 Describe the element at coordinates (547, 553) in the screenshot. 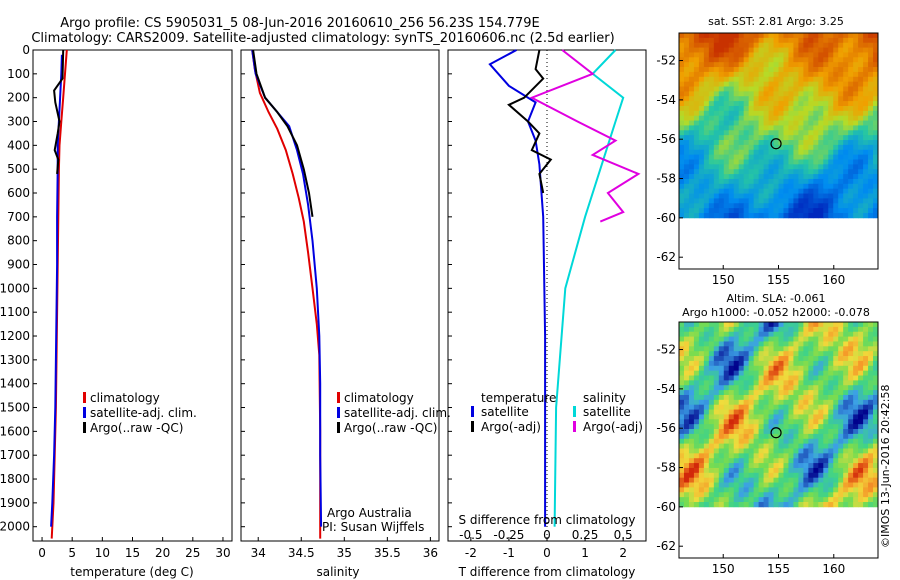

I see `x-tick-label: 0` at that location.